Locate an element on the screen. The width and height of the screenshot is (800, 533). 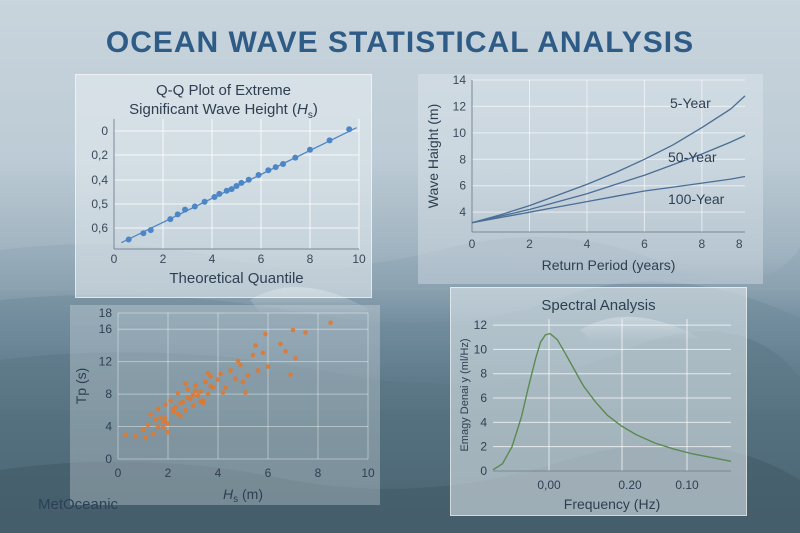
hs-tp-scatter-chart: 0 4 8 12 16 18 0 2 4 6 8 10 Hs (m) Tp (s) is located at coordinates (224, 405).